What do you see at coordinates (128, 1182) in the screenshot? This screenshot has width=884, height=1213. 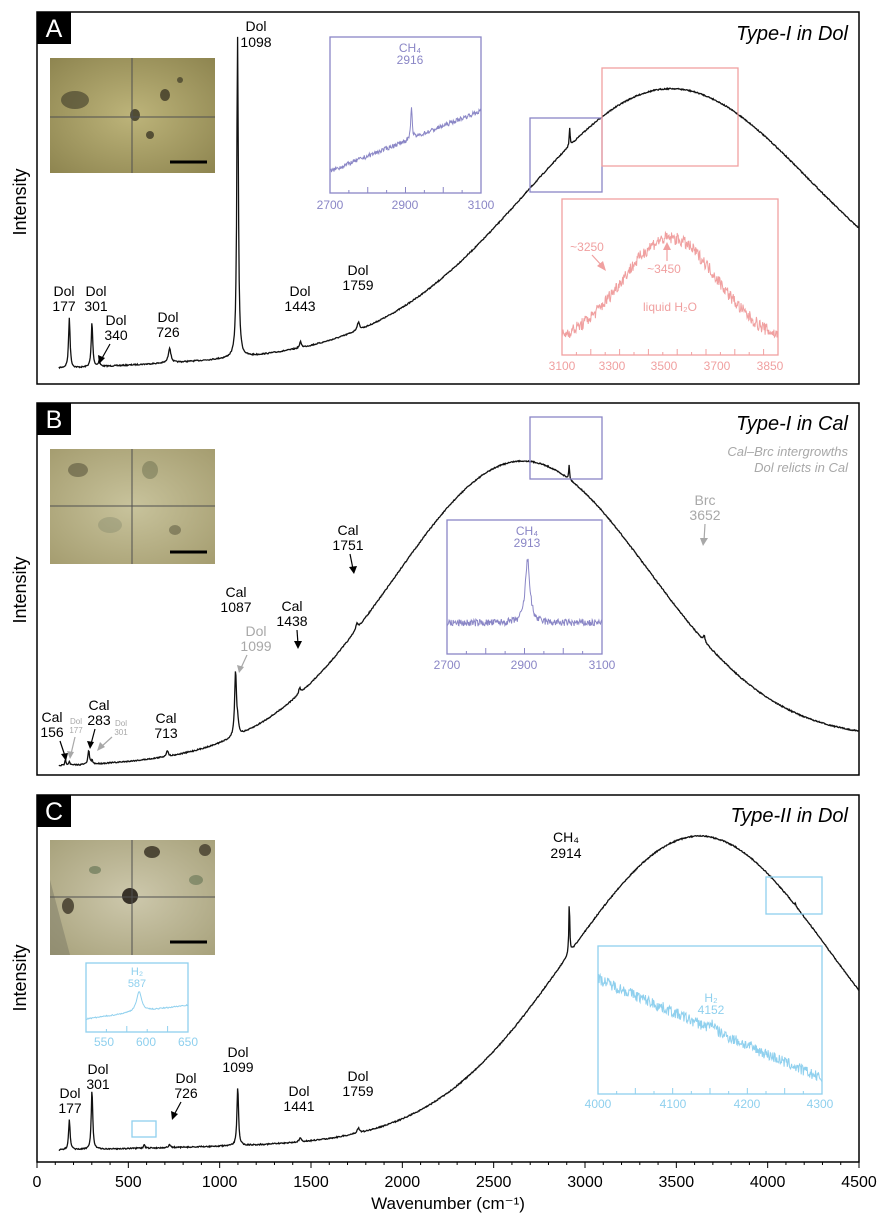 I see `x-tick-label: 500` at bounding box center [128, 1182].